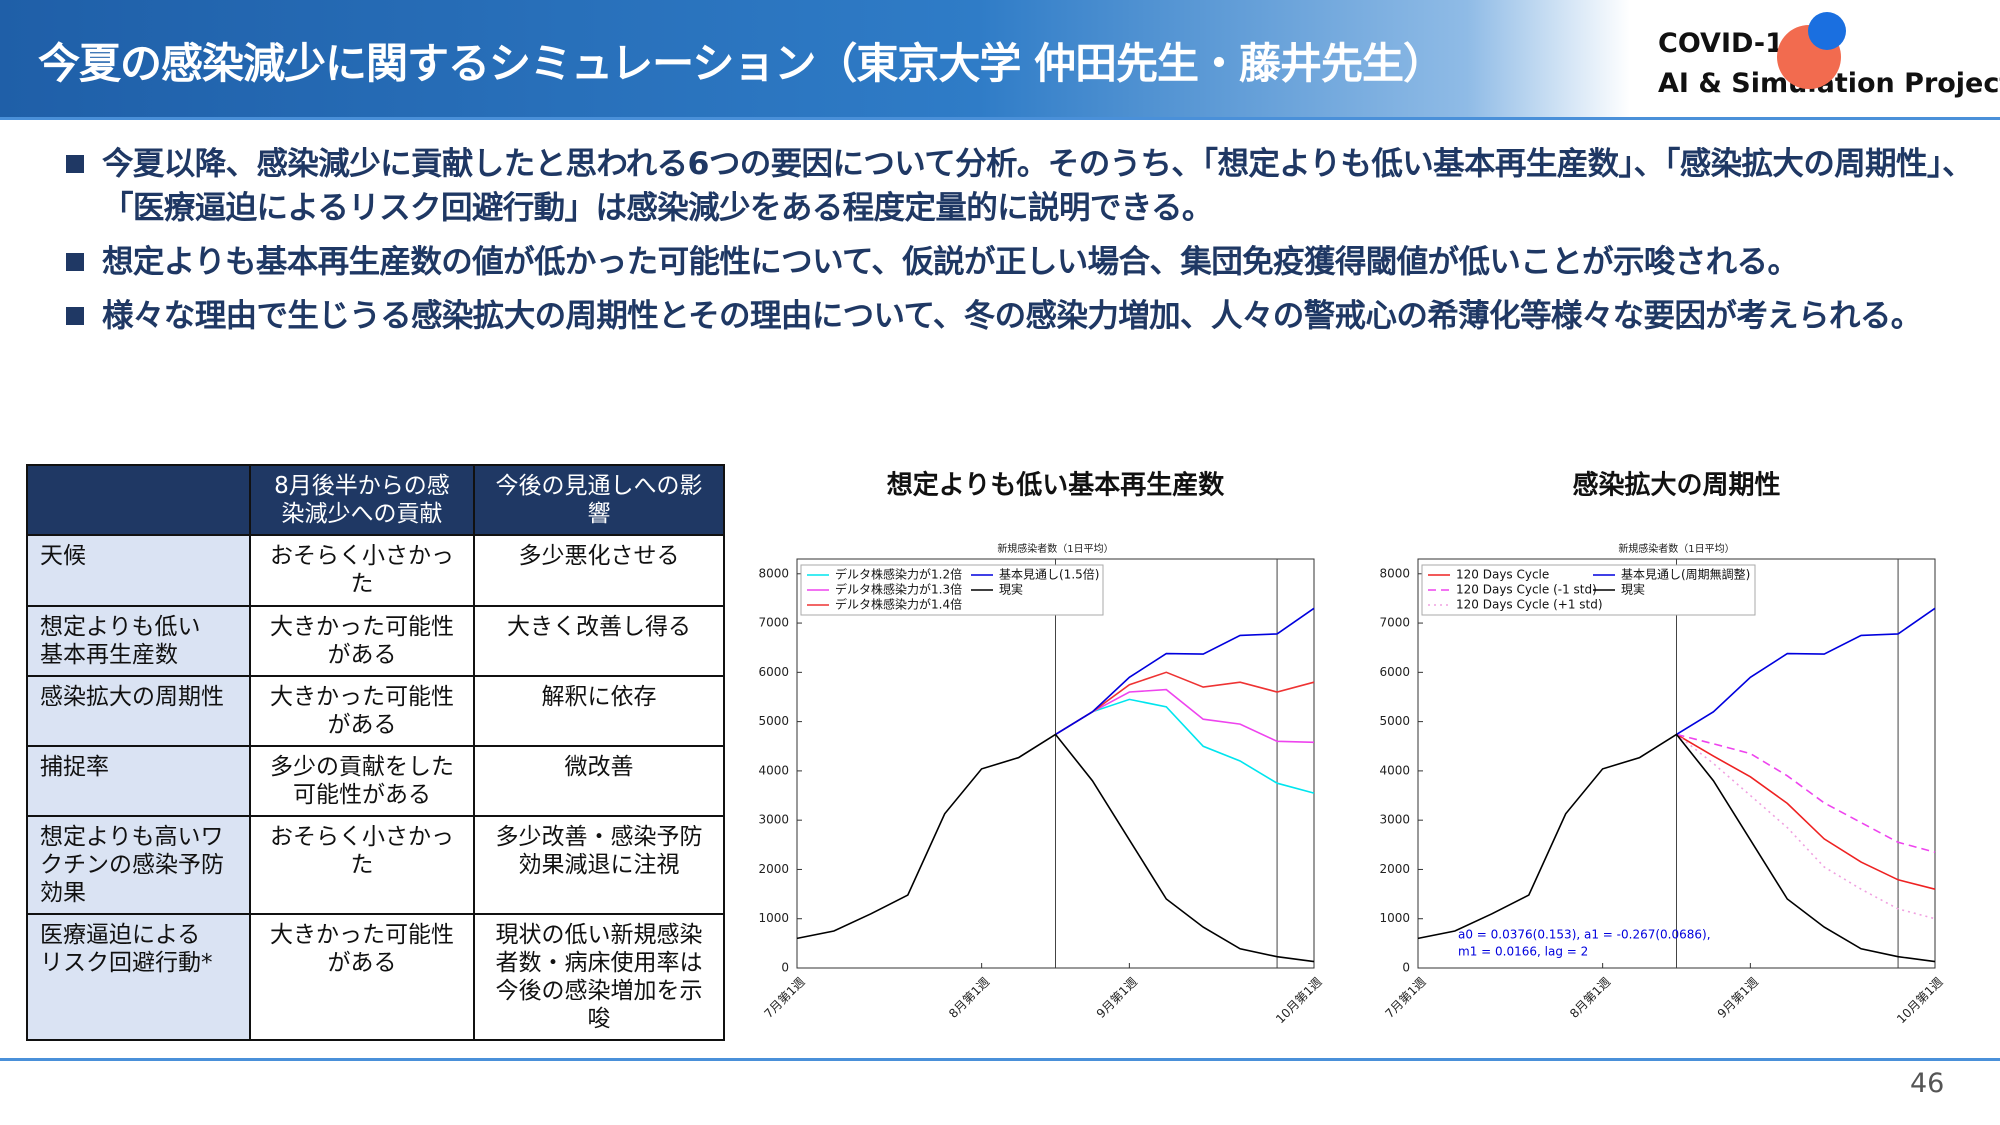 Image resolution: width=2000 pixels, height=1125 pixels. Describe the element at coordinates (599, 641) in the screenshot. I see `table-cell: 大きく改善し得る` at that location.